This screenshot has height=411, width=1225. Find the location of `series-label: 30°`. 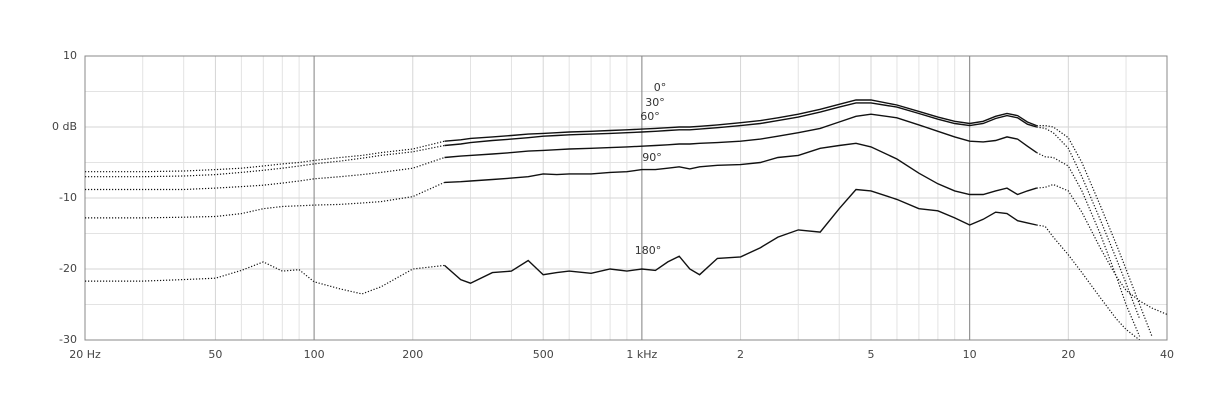

series-label: 30° is located at coordinates (655, 102).